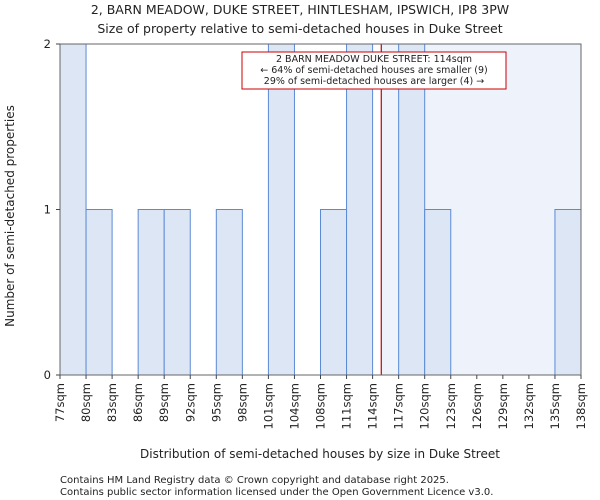 The height and width of the screenshot is (500, 600). I want to click on x-tick-label: 135sqm, so click(555, 406).